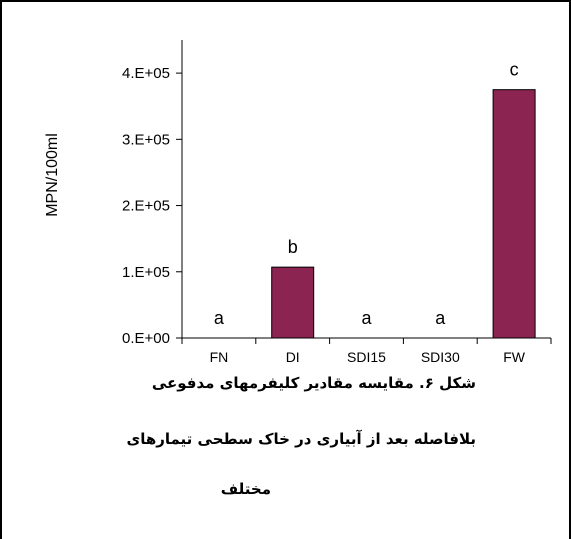 The width and height of the screenshot is (571, 539). I want to click on caption-line-3: مختلف, so click(245, 489).